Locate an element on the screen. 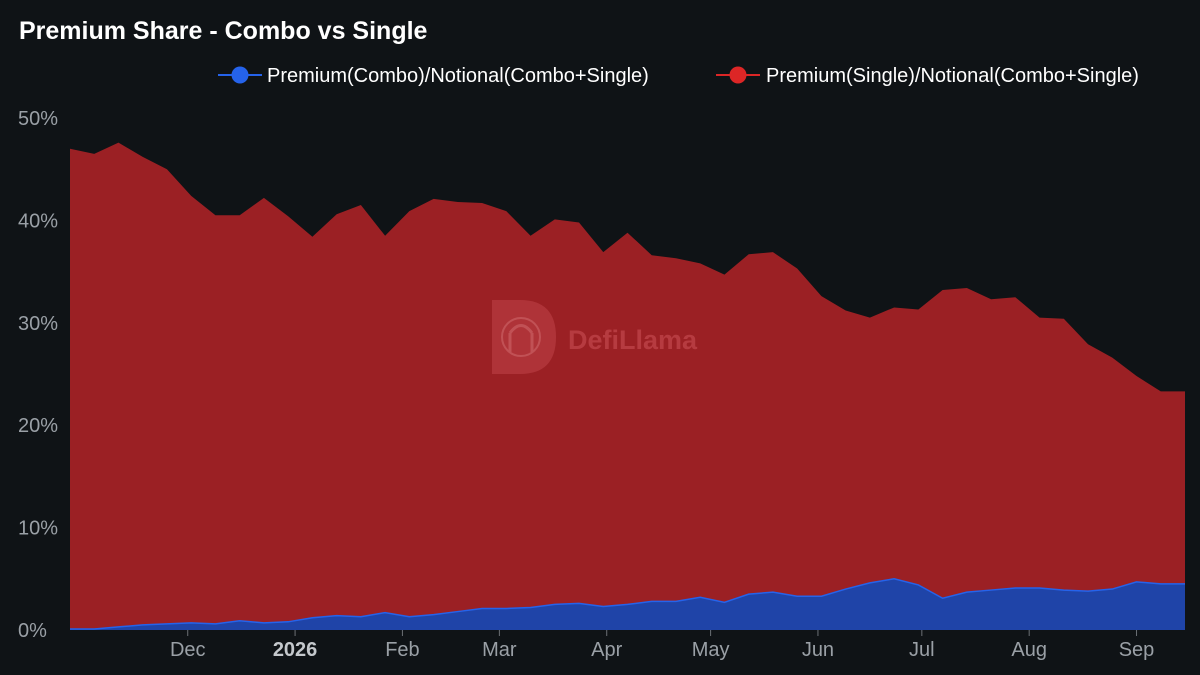  watermark-logo is located at coordinates (524, 337).